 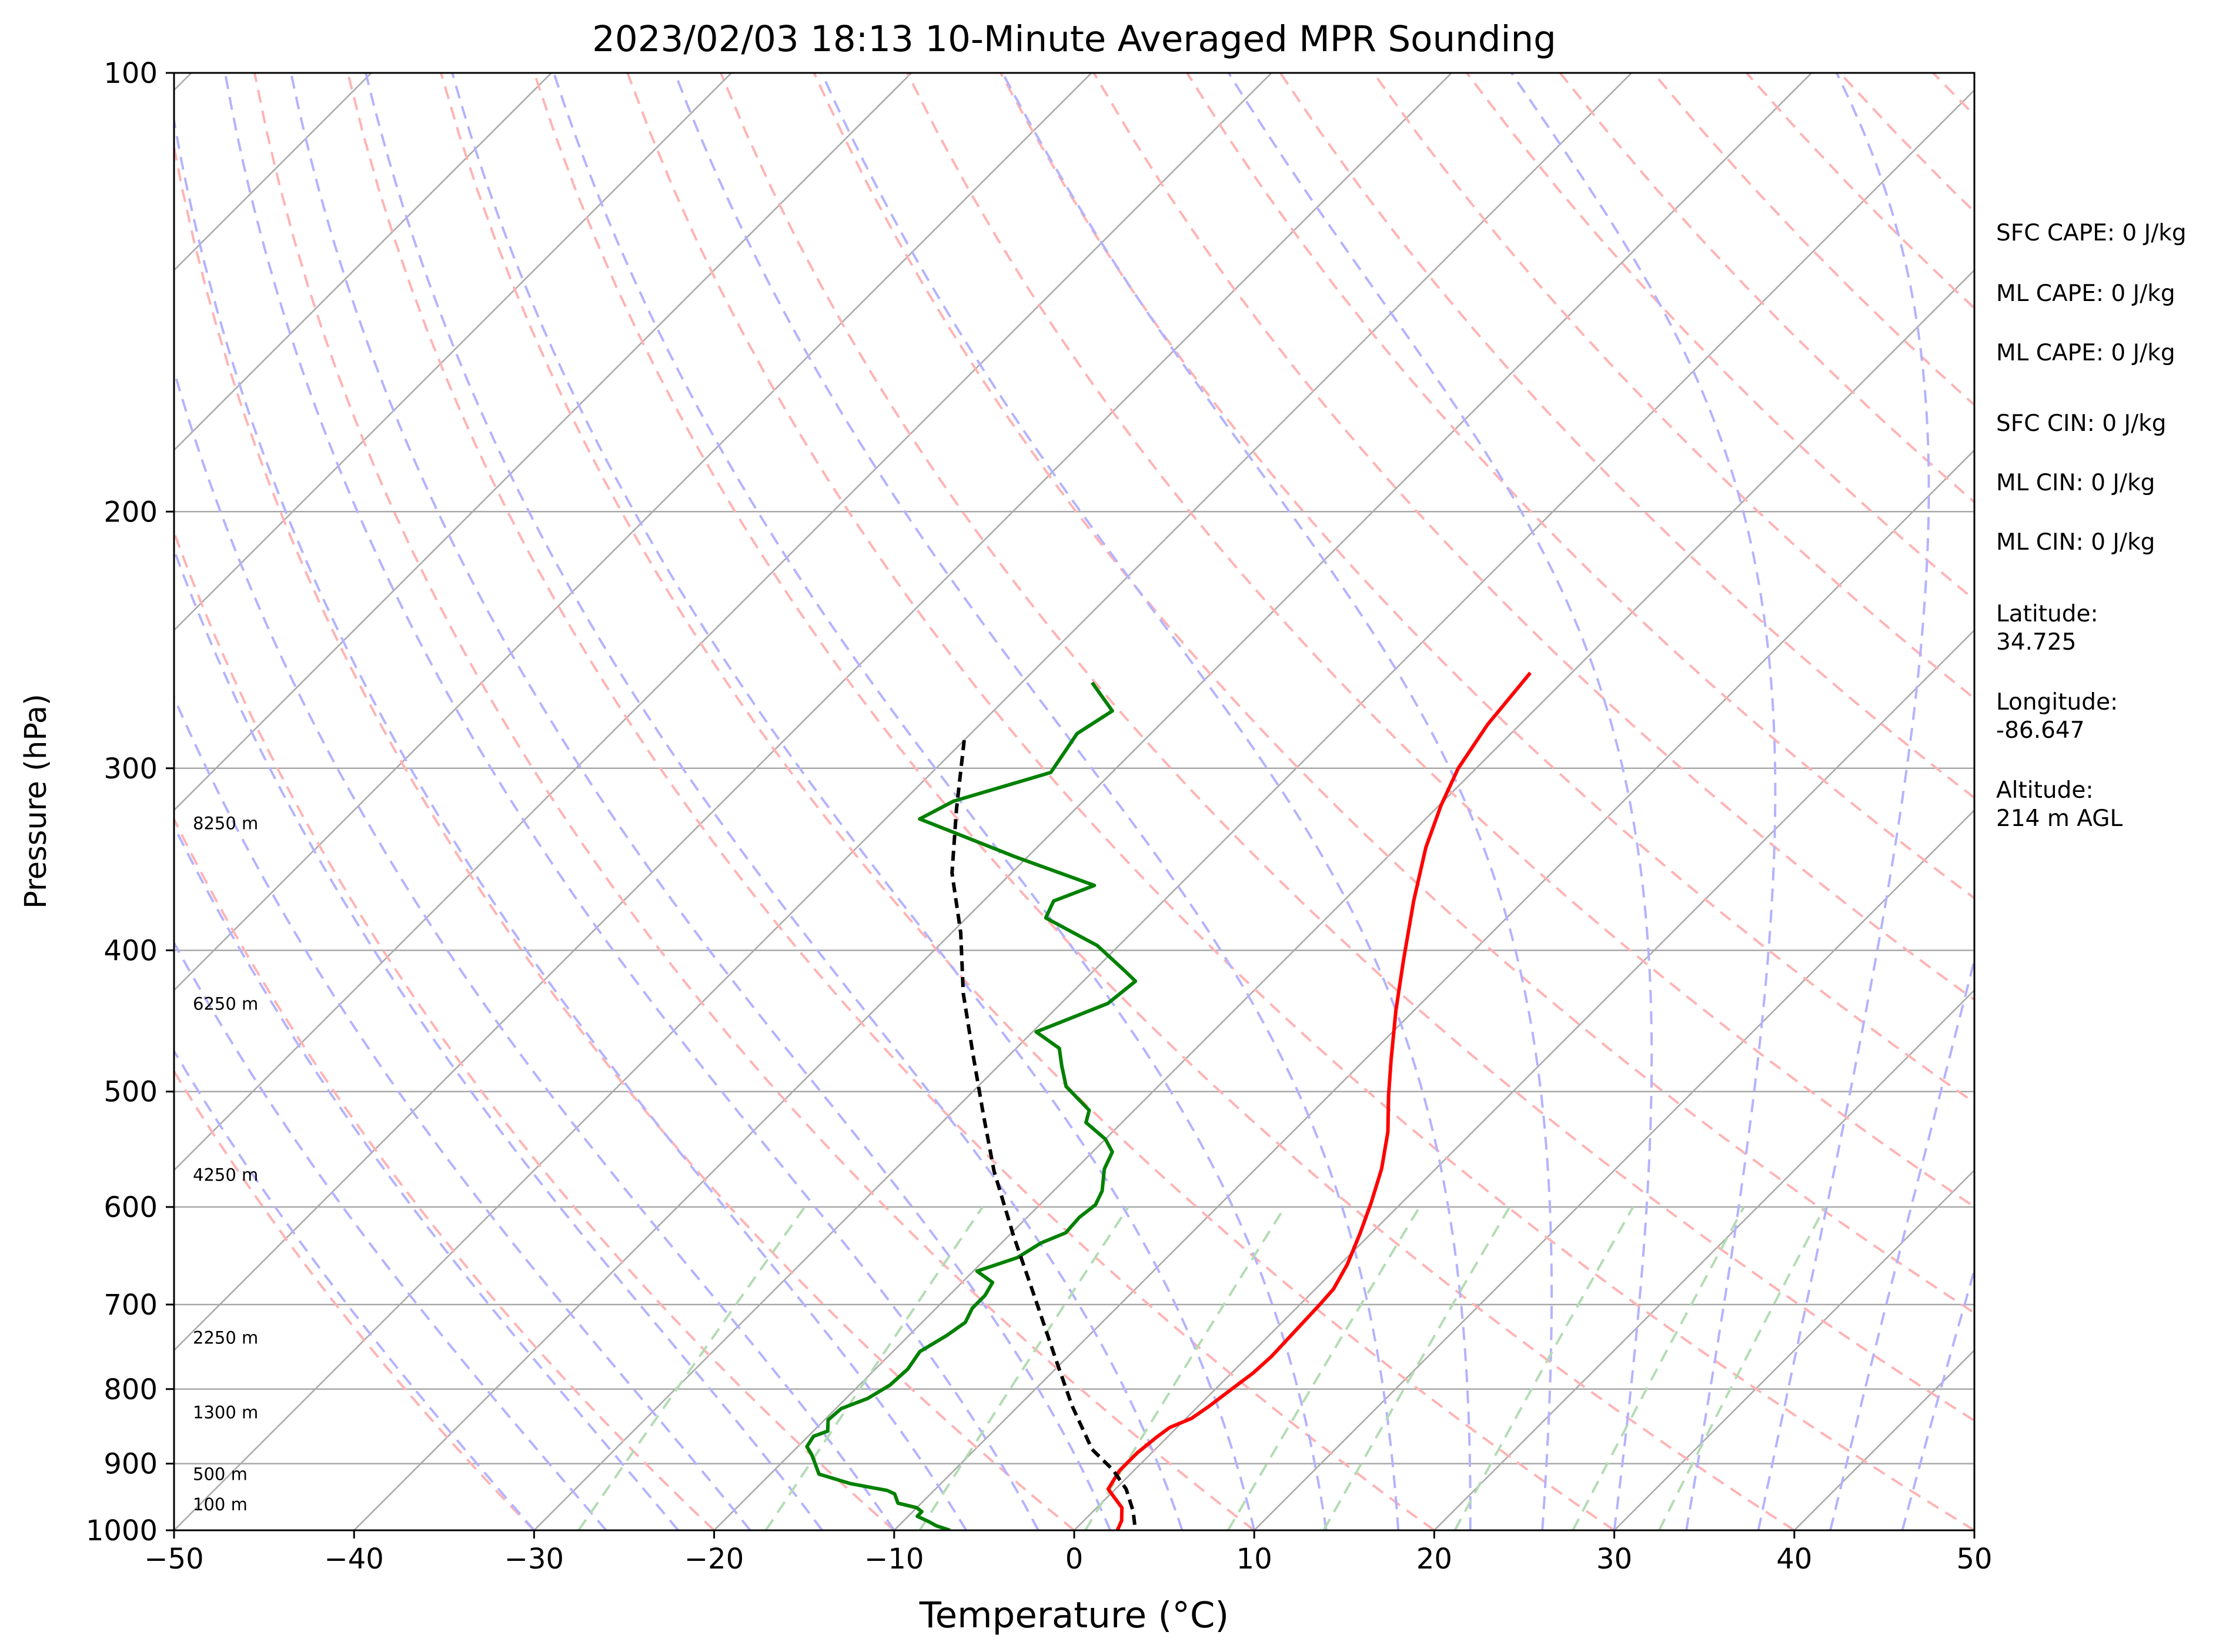 I want to click on height-label: 1300 m, so click(x=226, y=1413).